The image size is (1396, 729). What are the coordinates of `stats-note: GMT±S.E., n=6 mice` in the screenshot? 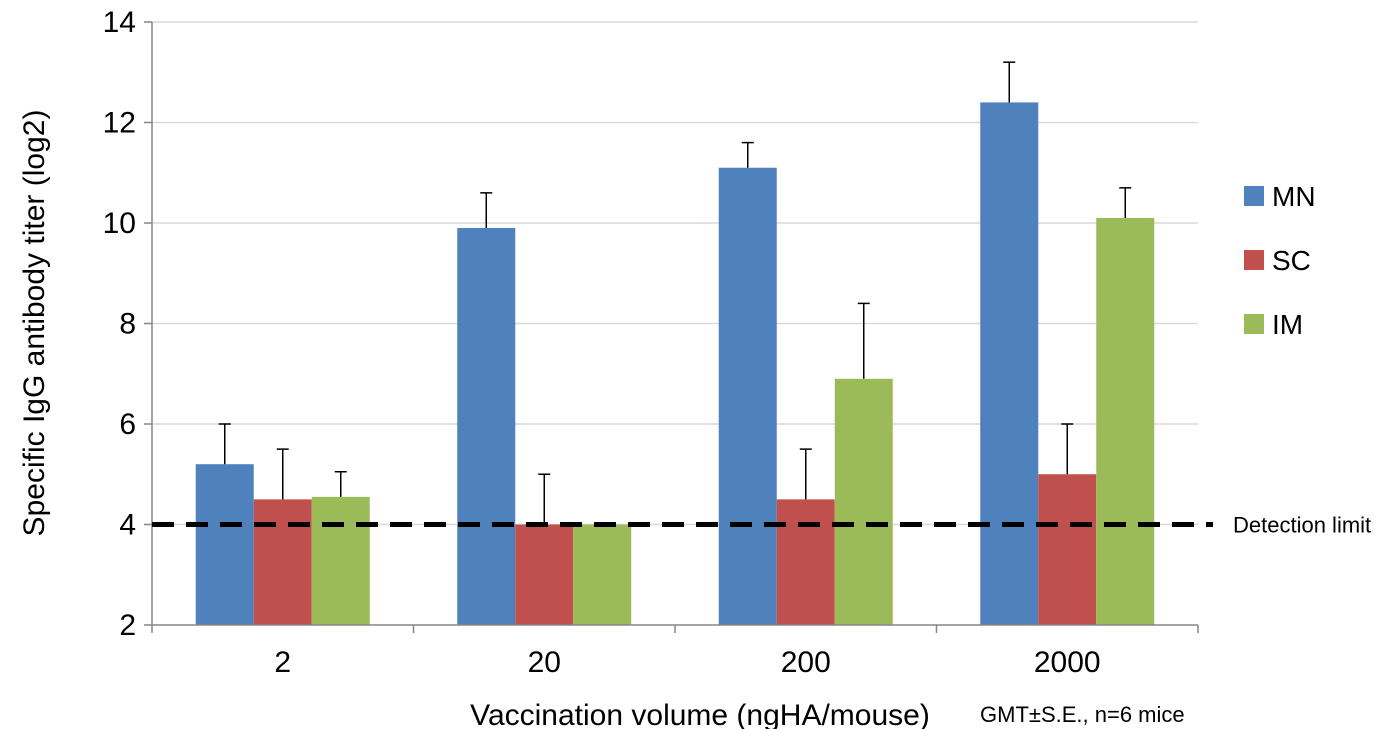 It's located at (1082, 714).